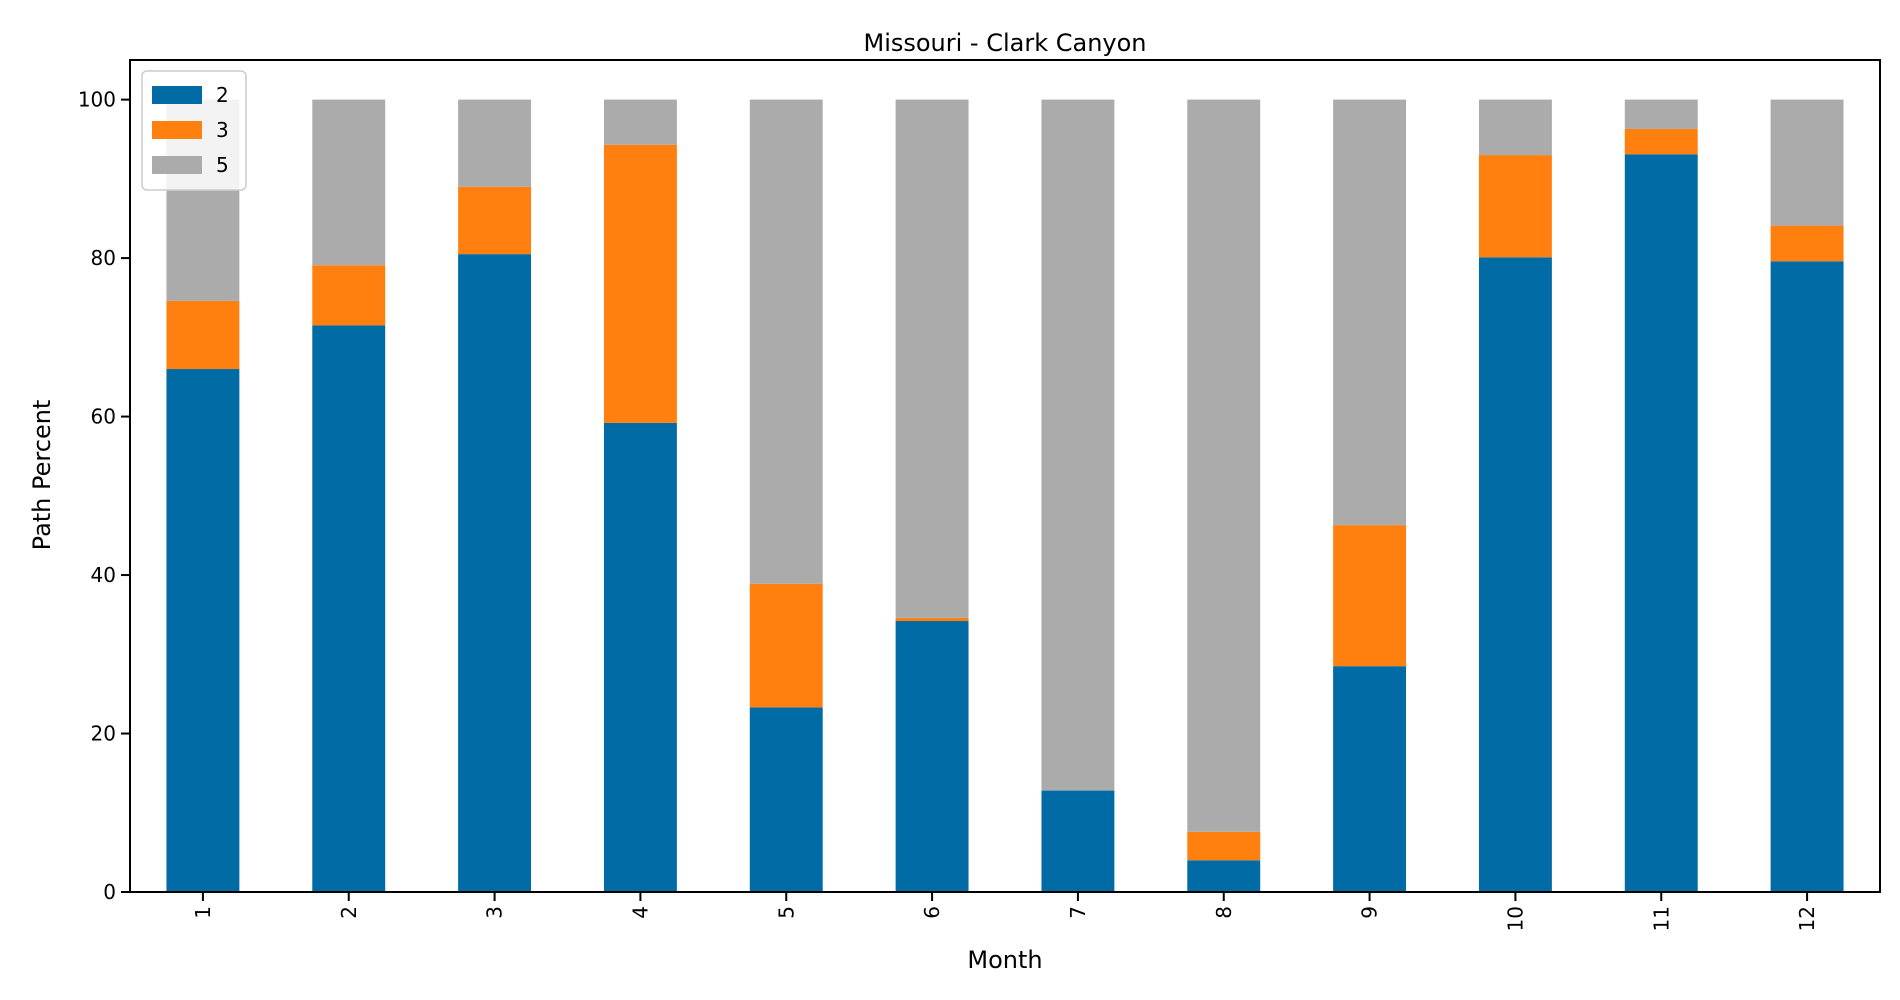  What do you see at coordinates (1370, 912) in the screenshot?
I see `x-tick-label: 9` at bounding box center [1370, 912].